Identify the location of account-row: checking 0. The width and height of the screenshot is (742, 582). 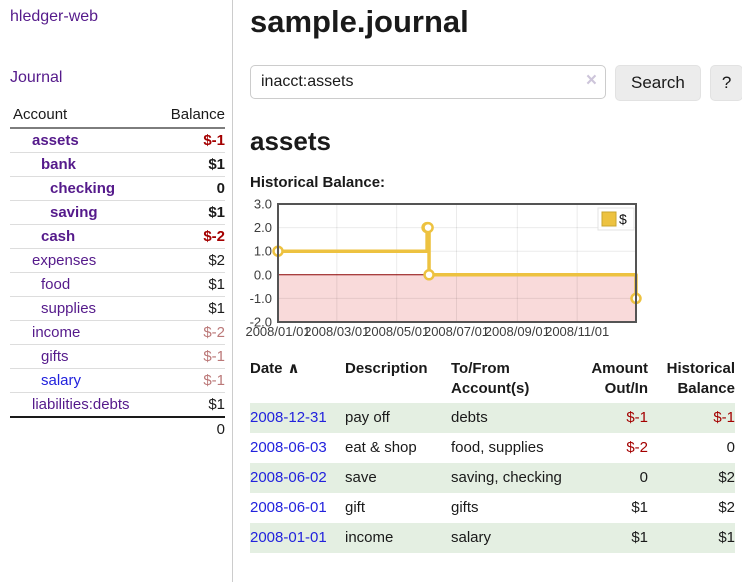
(117, 188).